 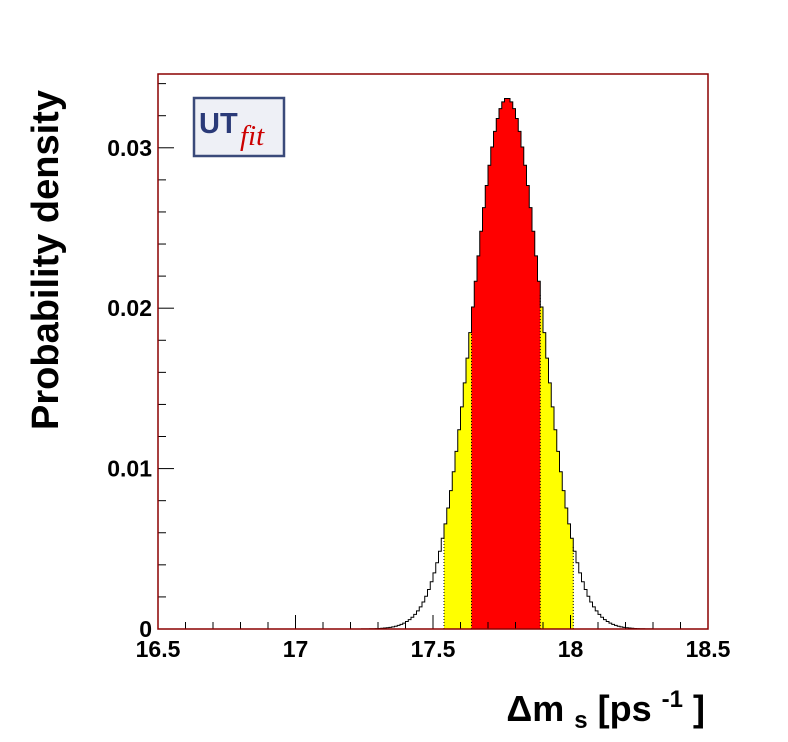 I want to click on x-tick-label: 16.5, so click(x=158, y=649).